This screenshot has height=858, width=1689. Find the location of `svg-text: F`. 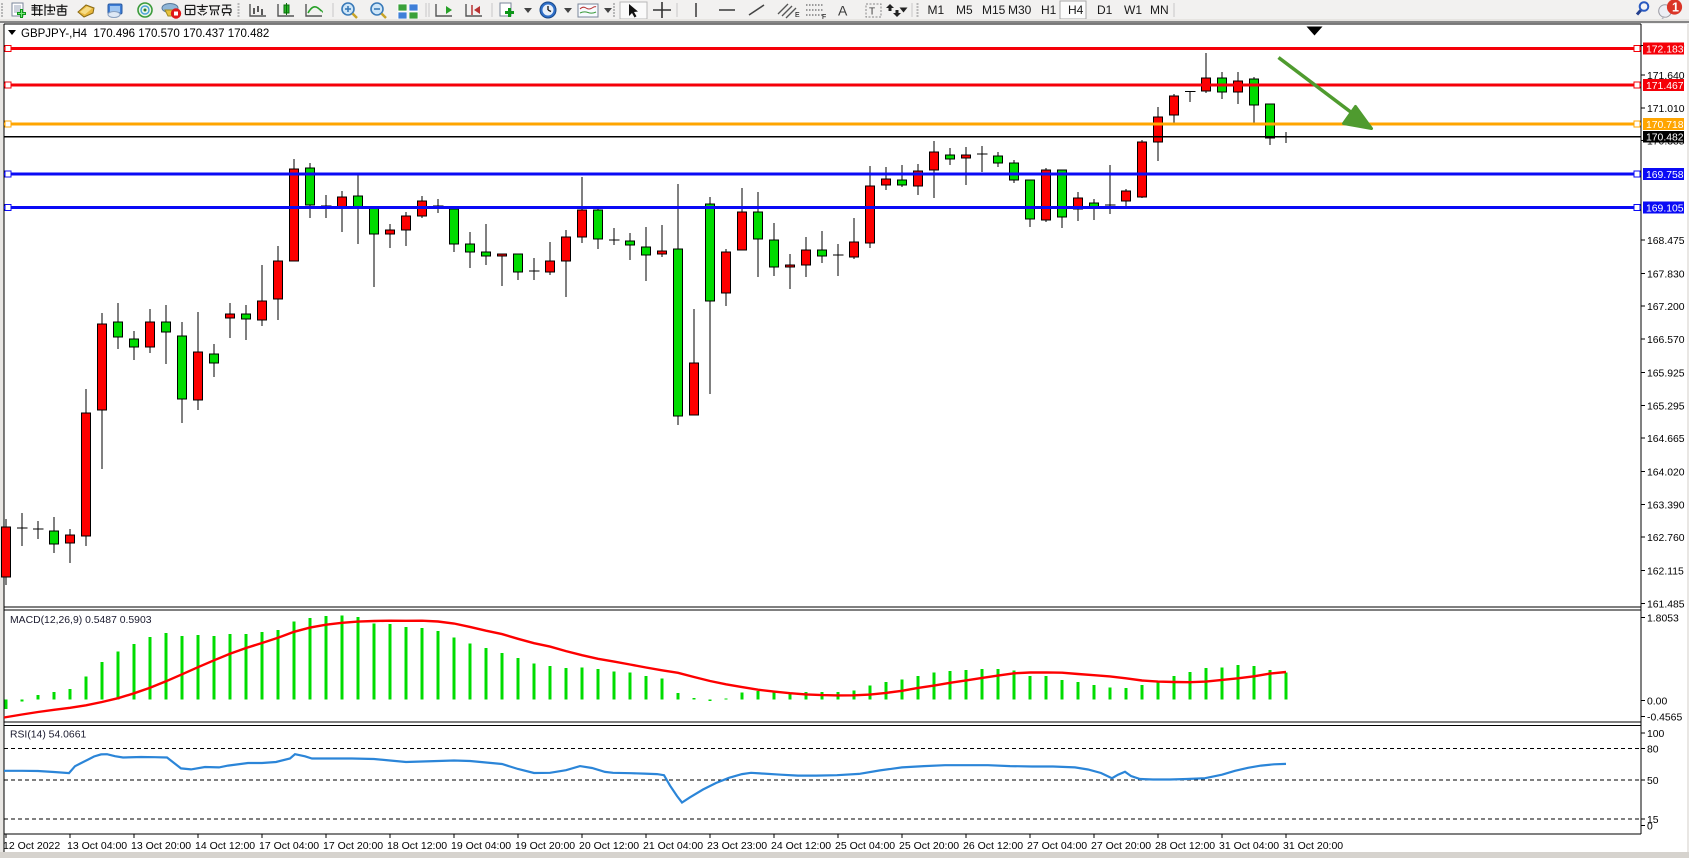

svg-text: F is located at coordinates (824, 16).